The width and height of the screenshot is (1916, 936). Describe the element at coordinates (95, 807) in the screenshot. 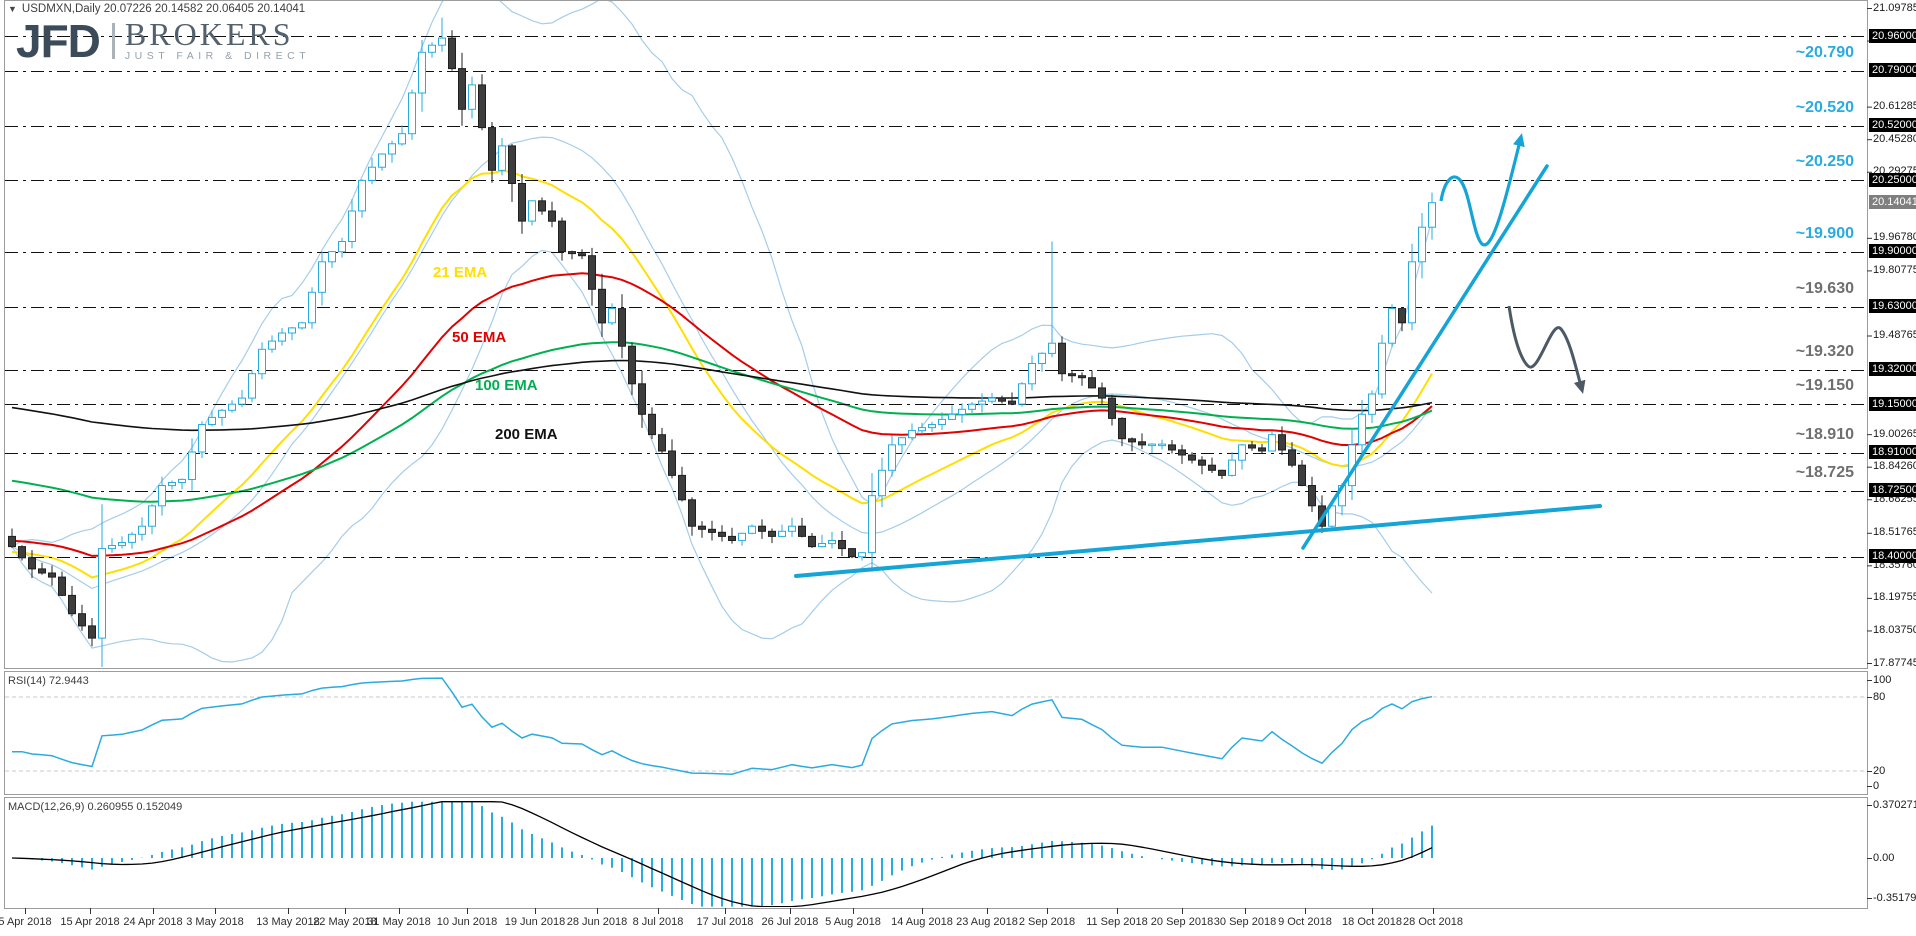

I see `macd-panel-label: MACD(12,26,9) 0.260955 0.152049` at that location.